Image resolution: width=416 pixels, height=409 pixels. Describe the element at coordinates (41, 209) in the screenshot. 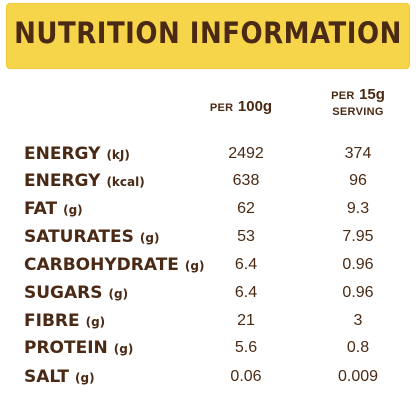

I see `nutrient-name: FAT` at that location.